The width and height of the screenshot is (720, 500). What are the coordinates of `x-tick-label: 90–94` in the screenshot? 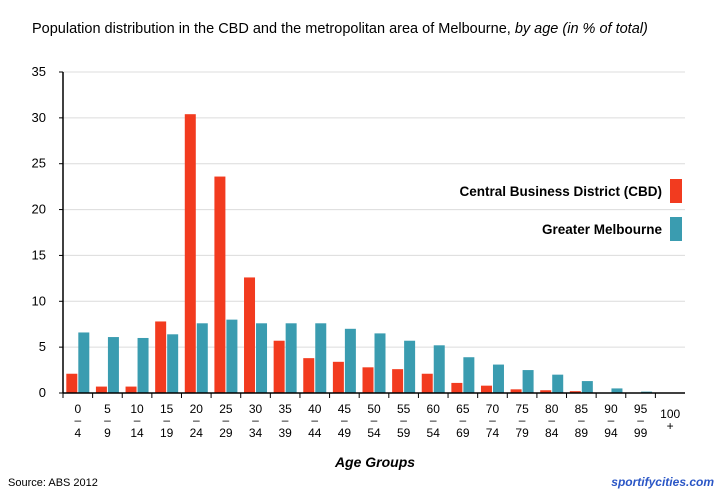 It's located at (611, 421).